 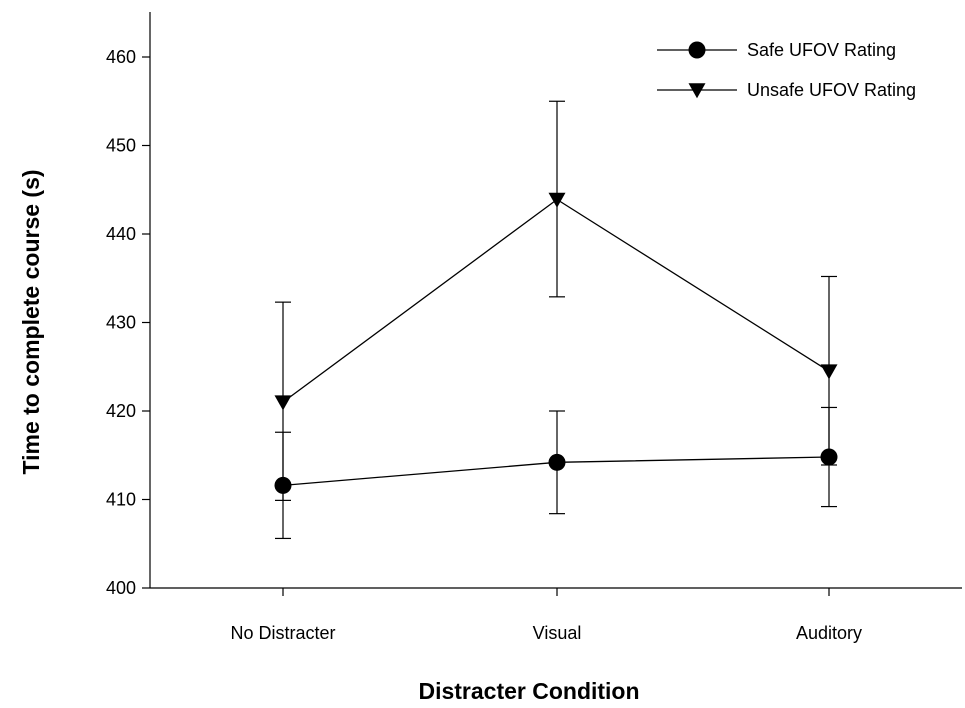 I want to click on legend-label: Safe UFOV Rating, so click(x=821, y=50).